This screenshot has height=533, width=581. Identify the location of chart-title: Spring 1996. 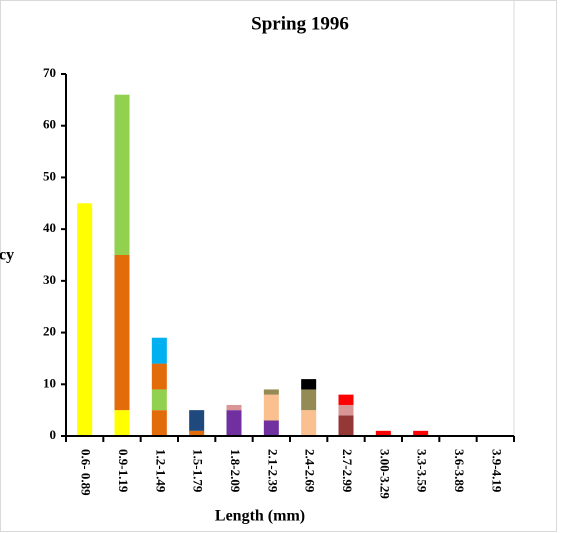
(300, 23).